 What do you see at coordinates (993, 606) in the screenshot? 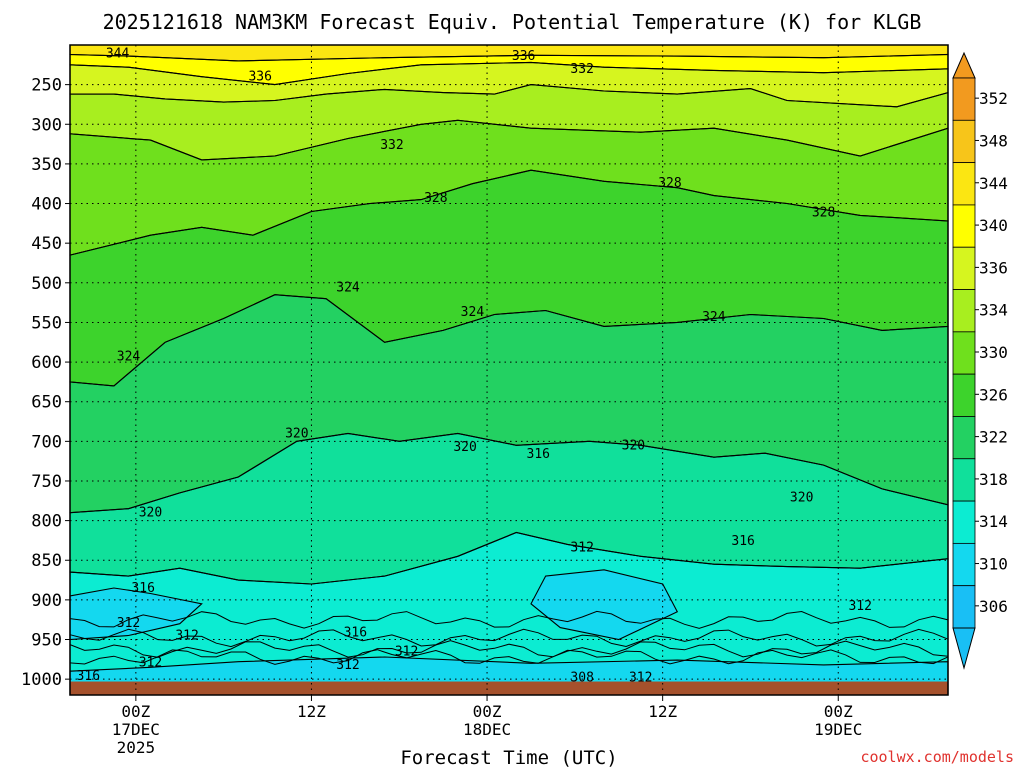
I see `colorbar-label-306: 306` at bounding box center [993, 606].